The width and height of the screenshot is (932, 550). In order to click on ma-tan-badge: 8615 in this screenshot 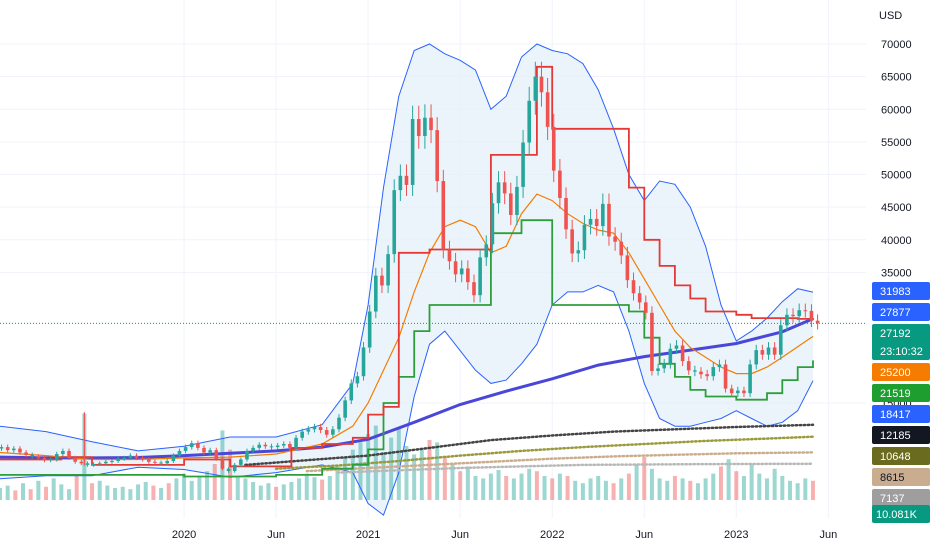, I will do `click(901, 477)`.